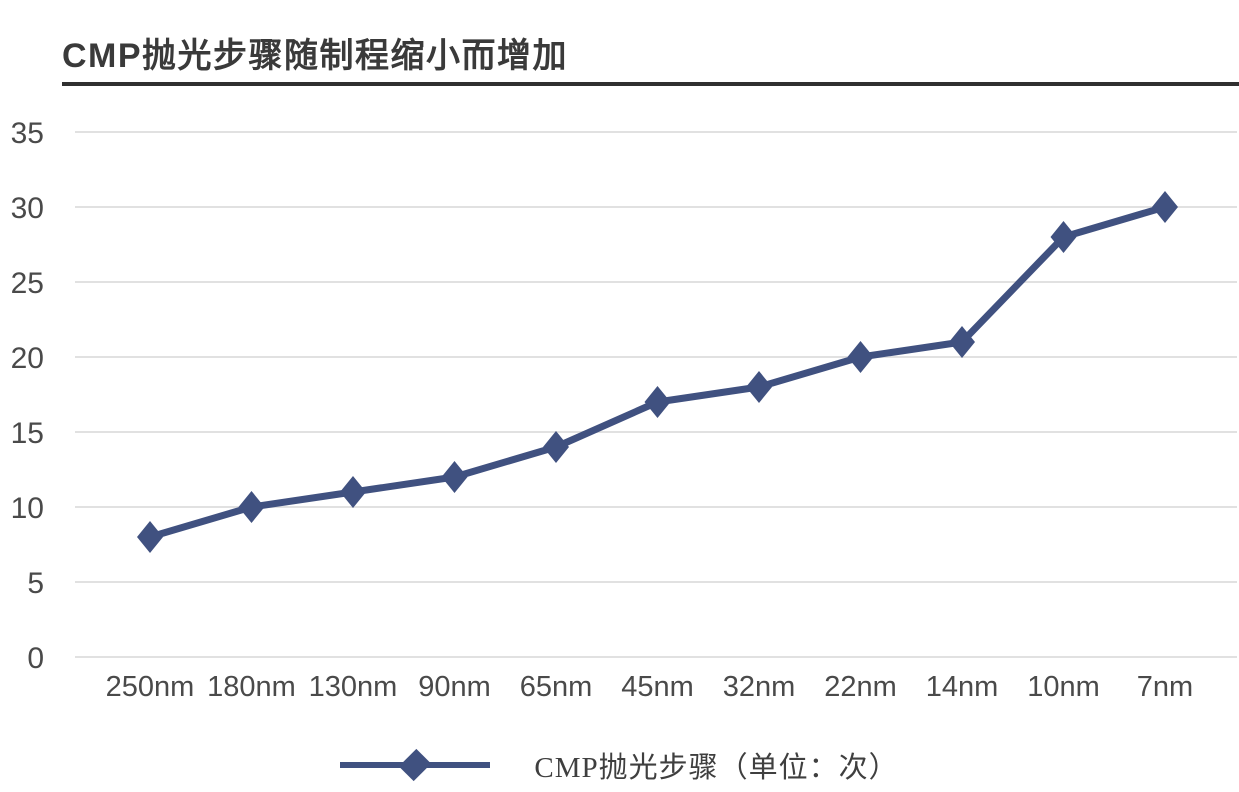  I want to click on x-tick-label: 90nm, so click(454, 687).